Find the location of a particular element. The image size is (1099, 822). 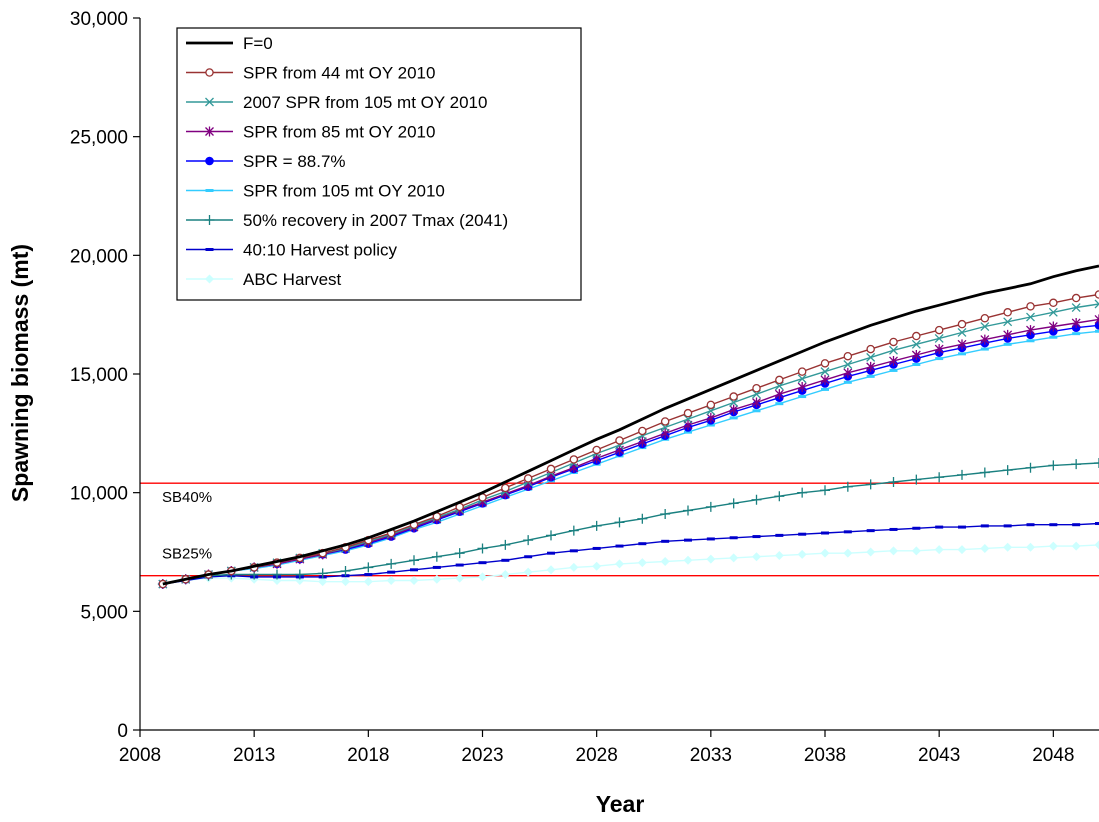

y-tick-label: 20,000 is located at coordinates (99, 256).